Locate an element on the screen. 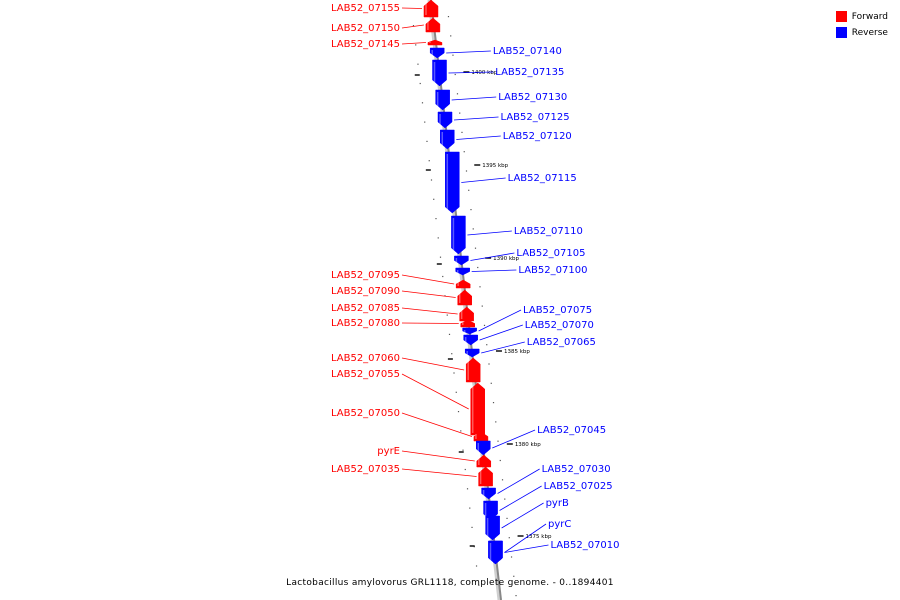 This screenshot has height=600, width=900. gene-label: LAB52_07100 is located at coordinates (552, 270).